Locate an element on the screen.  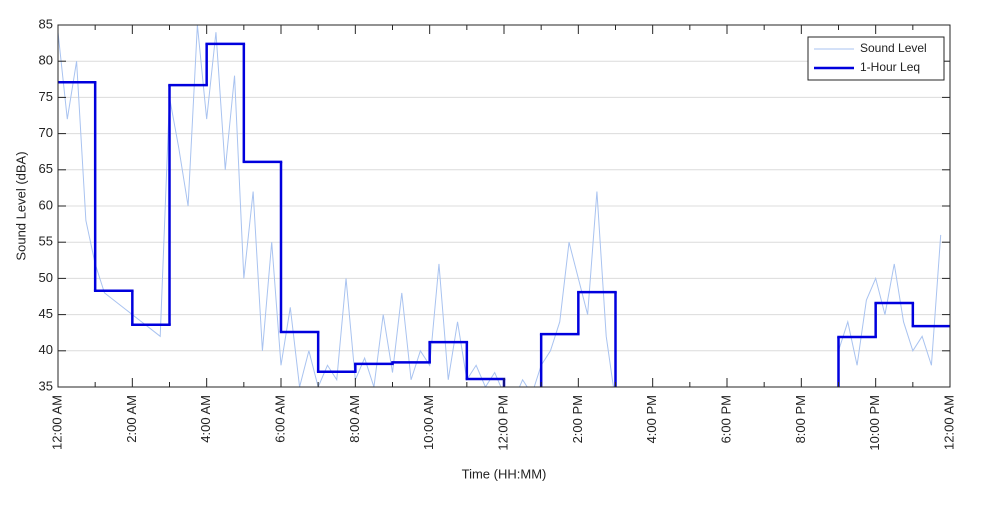
x-axis-label: Time (HH:MM) is located at coordinates (504, 473).